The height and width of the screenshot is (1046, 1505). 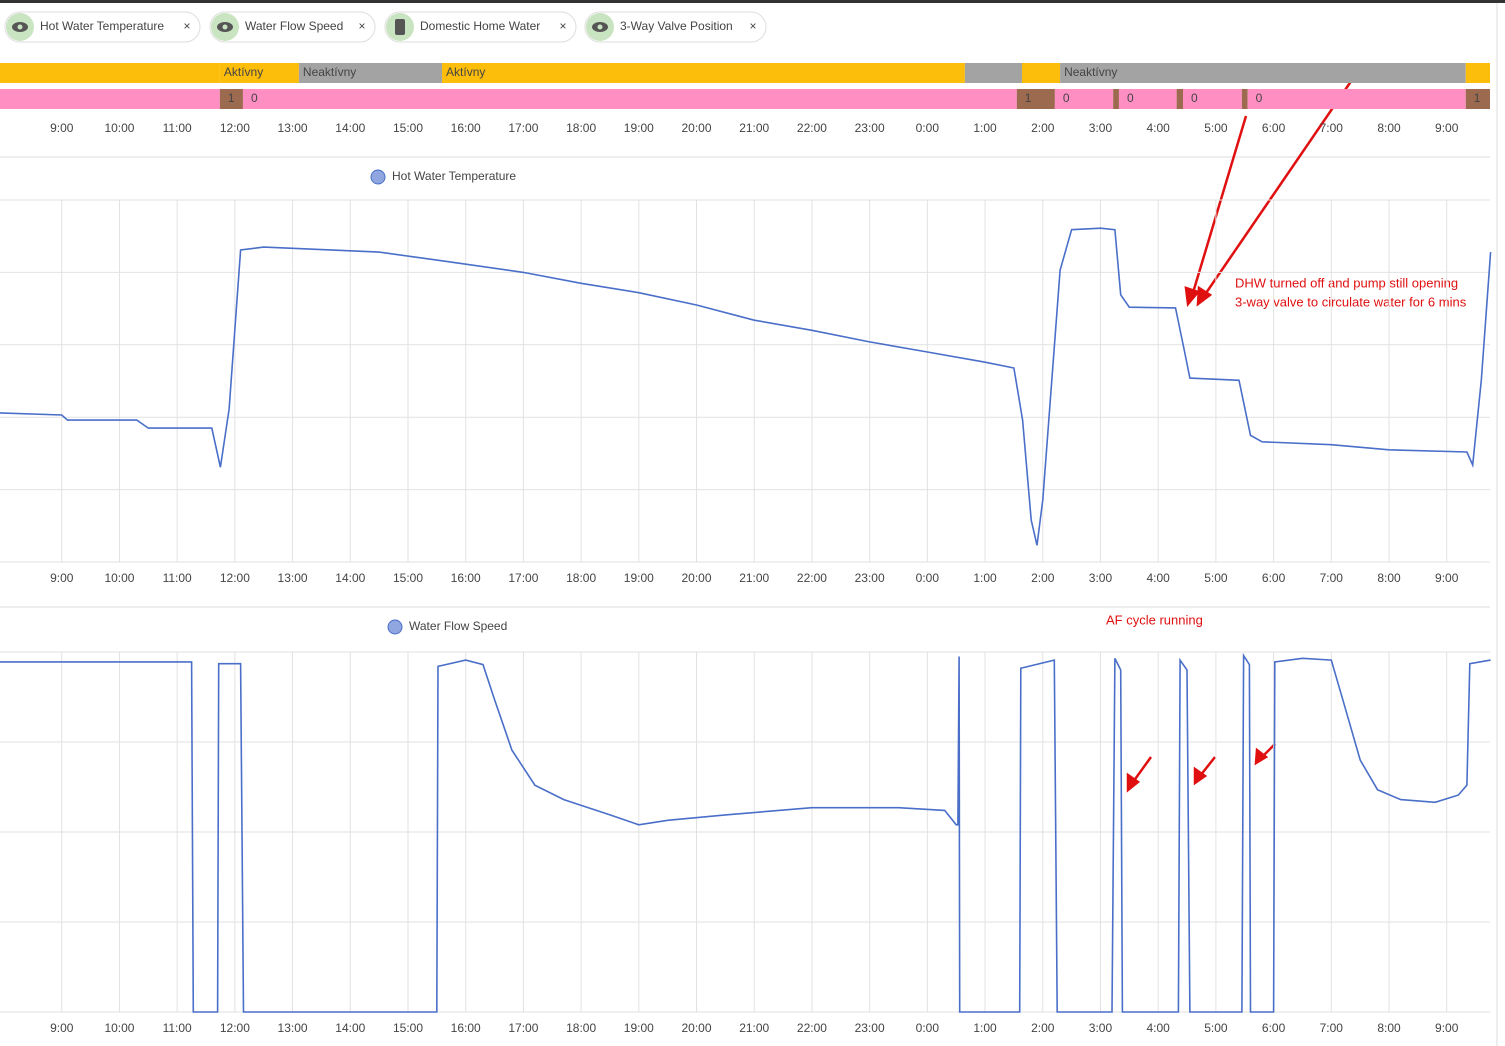 I want to click on x-tick-label: 14:00, so click(x=350, y=1028).